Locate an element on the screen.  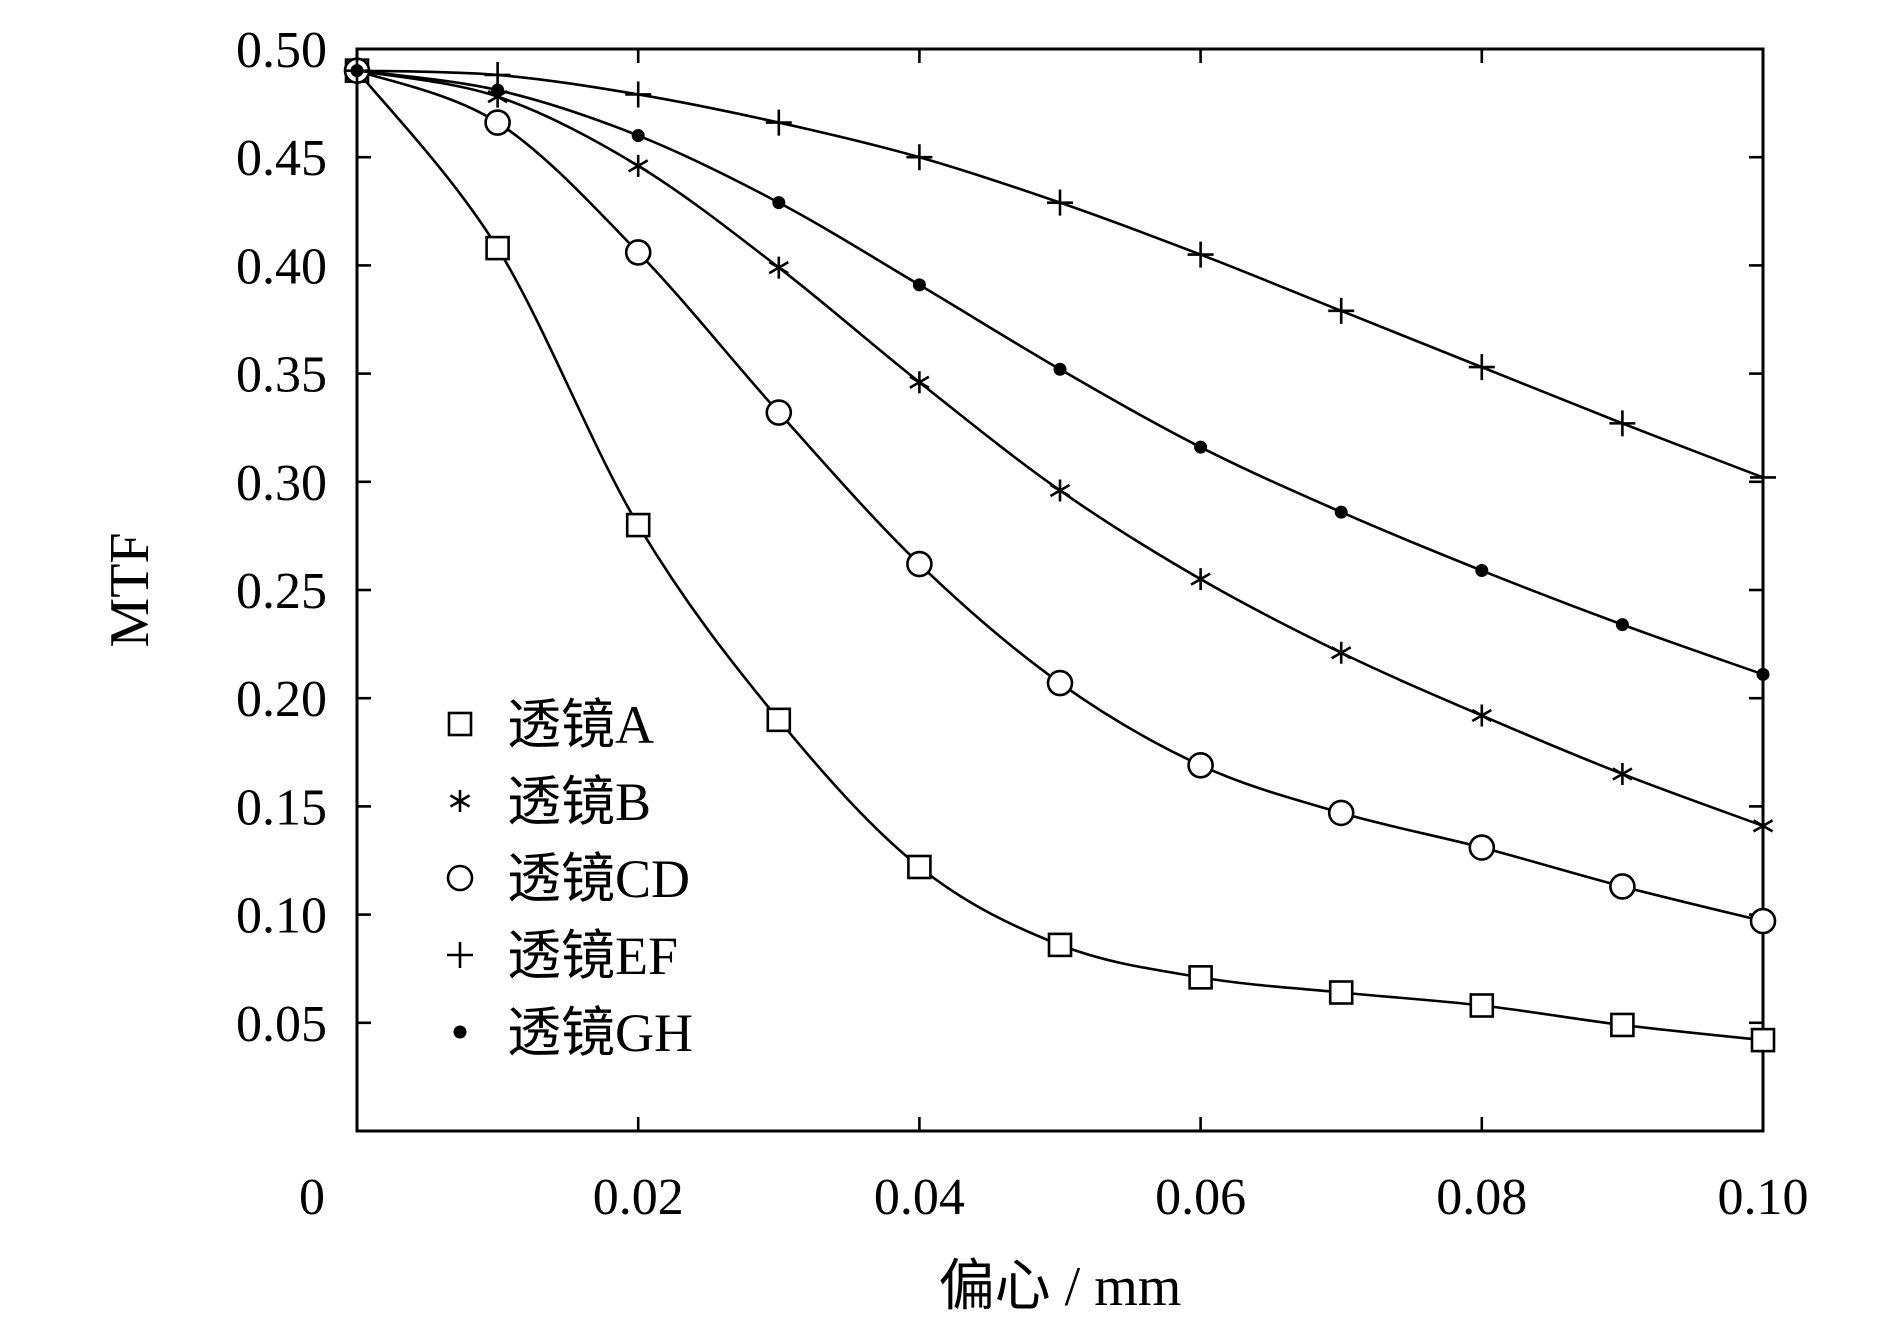
legend-label: 透镜B is located at coordinates (579, 802).